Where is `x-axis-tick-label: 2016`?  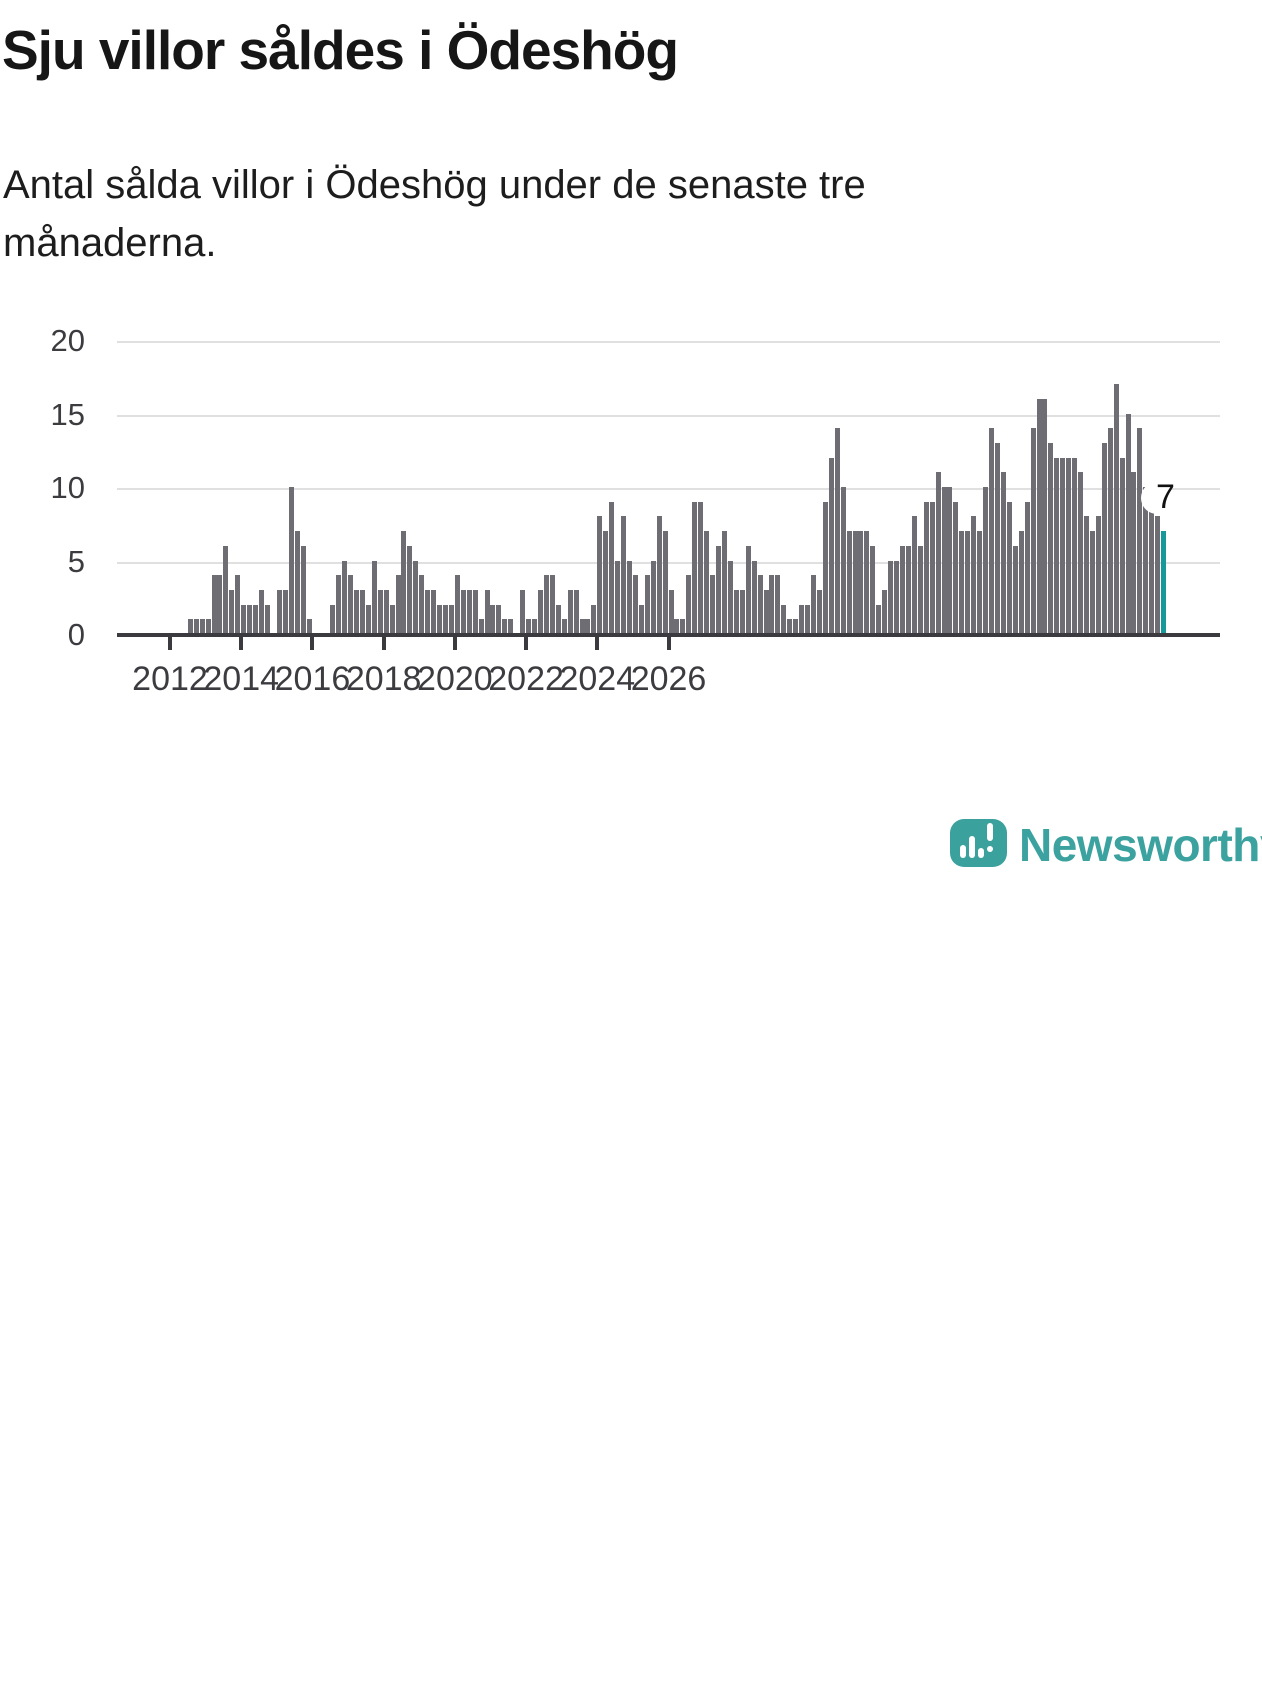
x-axis-tick-label: 2016 is located at coordinates (312, 679).